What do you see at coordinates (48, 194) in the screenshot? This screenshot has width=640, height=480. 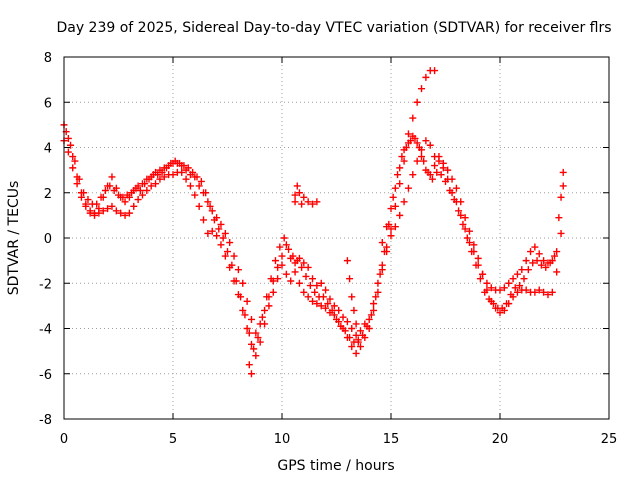 I see `y-tick-label: 2` at bounding box center [48, 194].